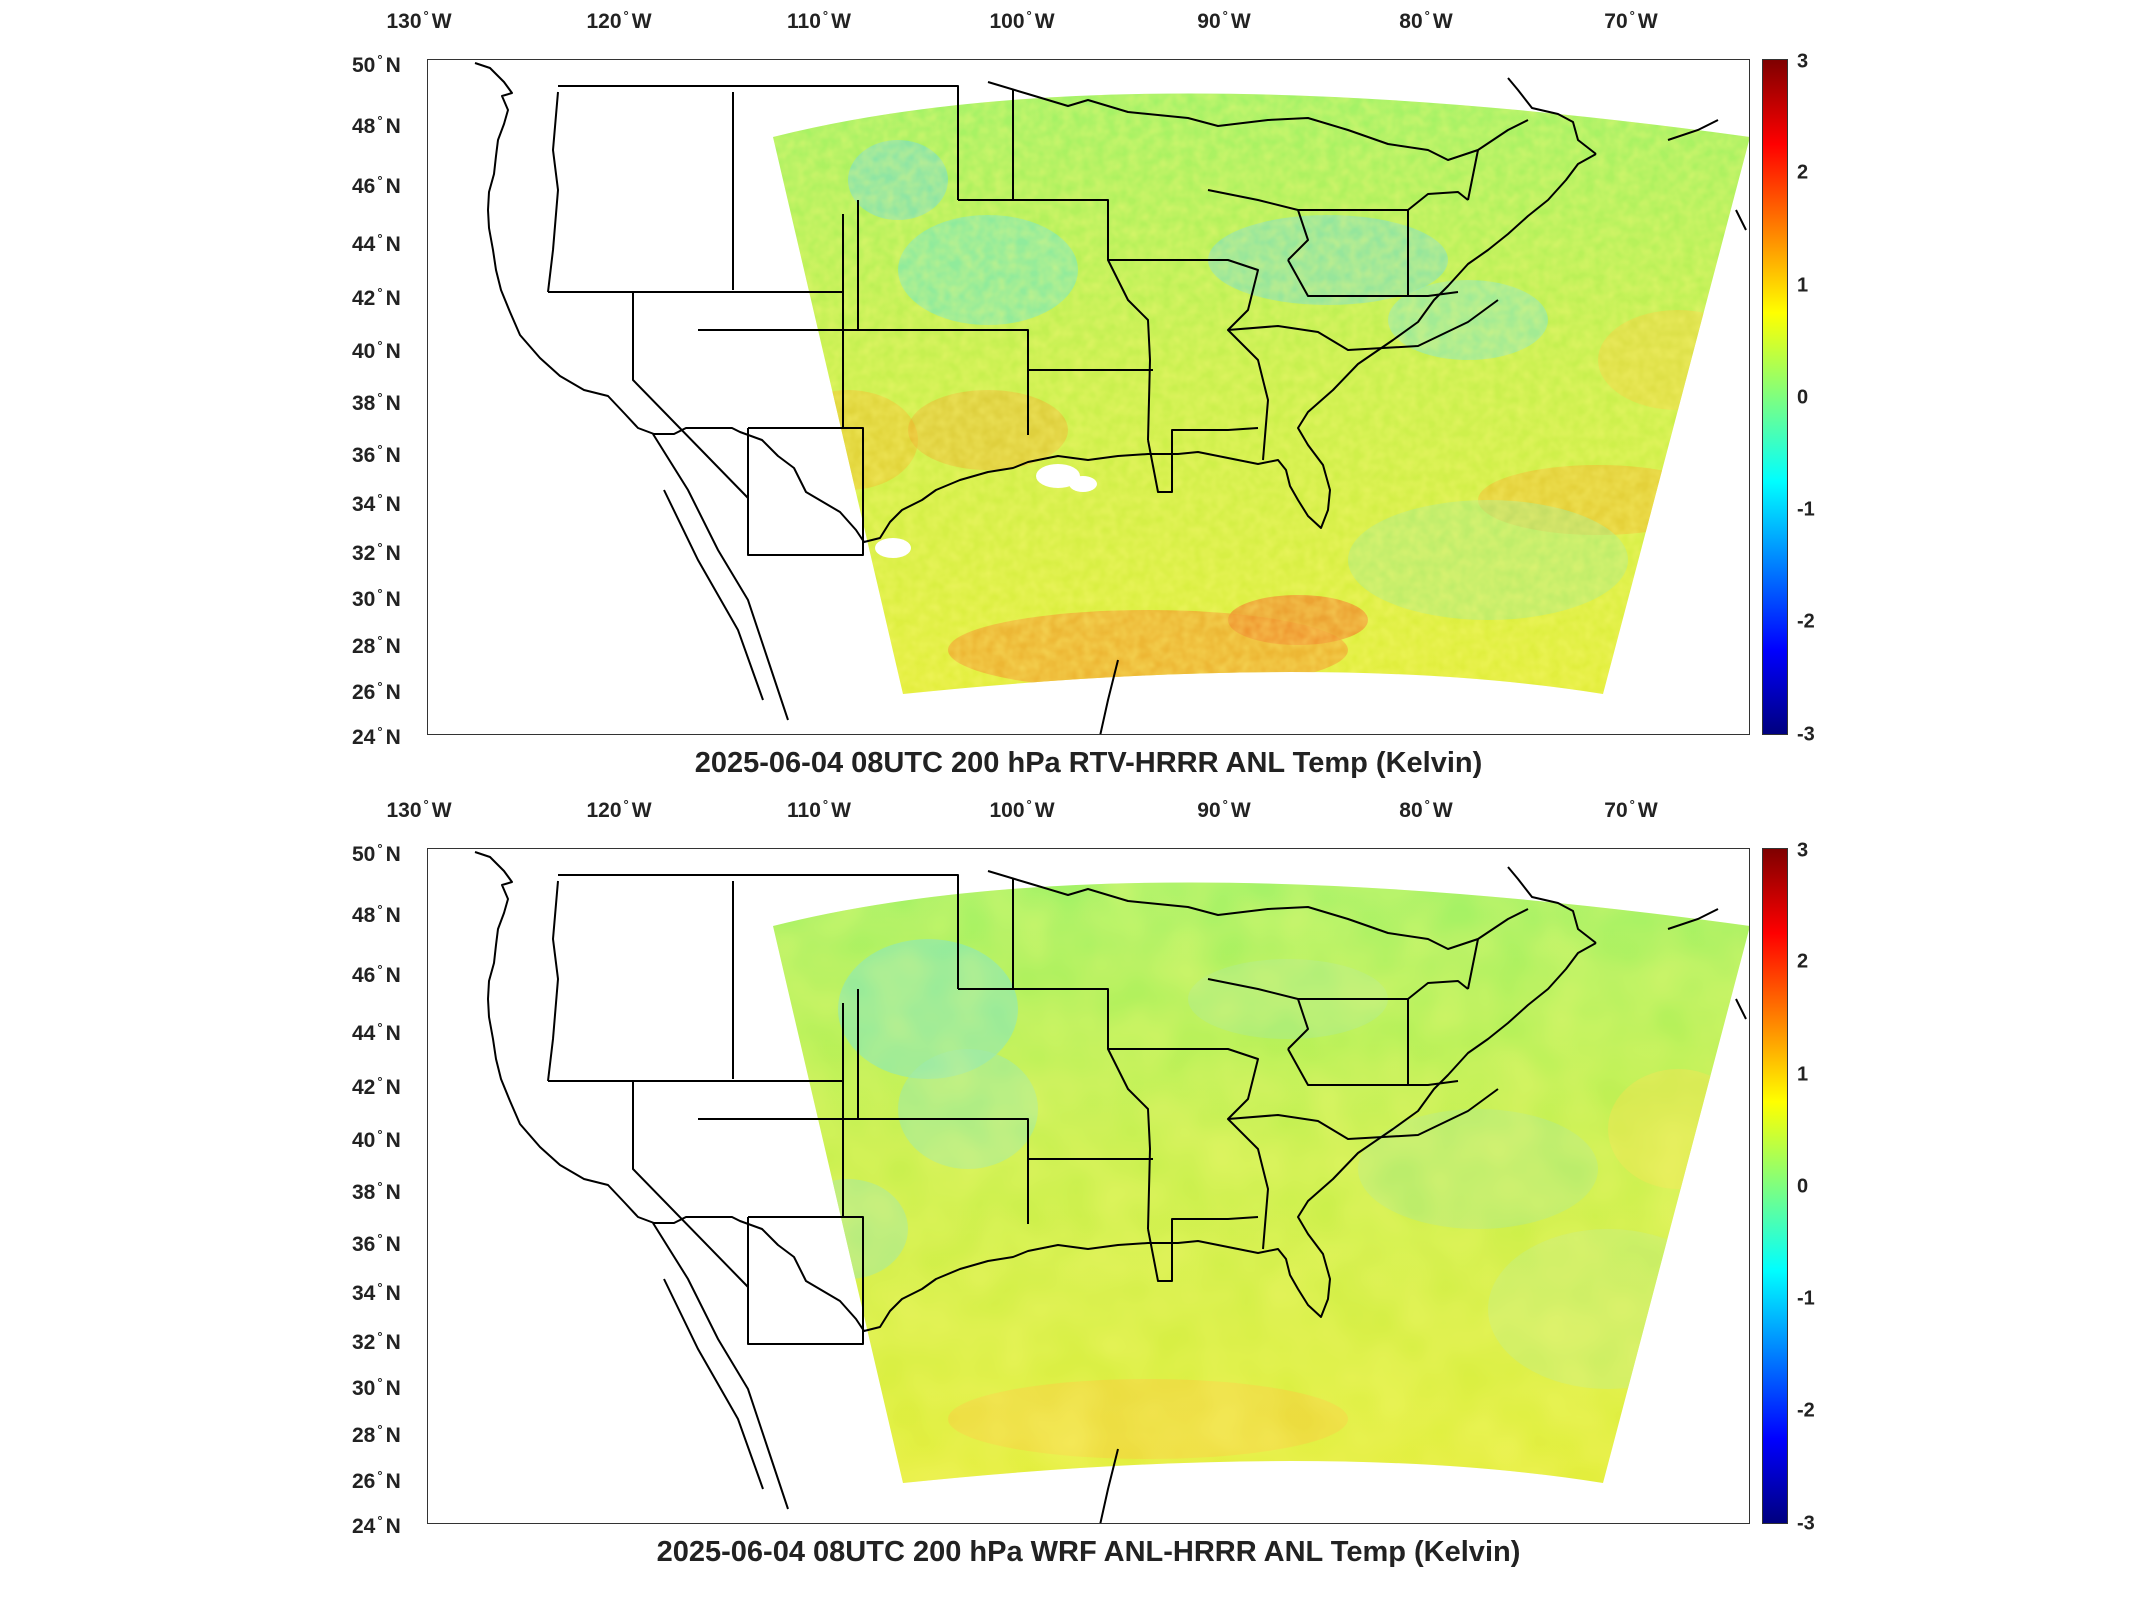 The width and height of the screenshot is (2133, 1600). Describe the element at coordinates (1411, 21) in the screenshot. I see `lon-label-value: 80` at that location.